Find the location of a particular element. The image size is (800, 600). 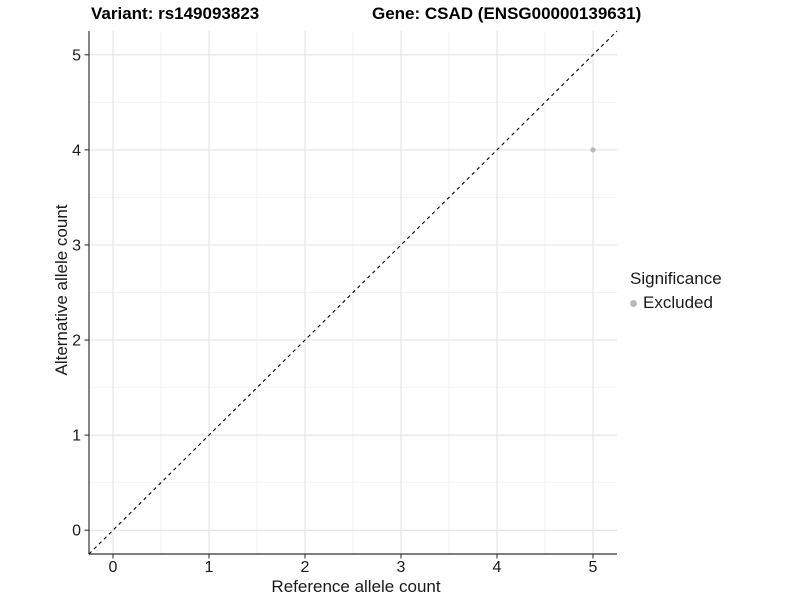

y-tick-label: 0 is located at coordinates (76, 531).